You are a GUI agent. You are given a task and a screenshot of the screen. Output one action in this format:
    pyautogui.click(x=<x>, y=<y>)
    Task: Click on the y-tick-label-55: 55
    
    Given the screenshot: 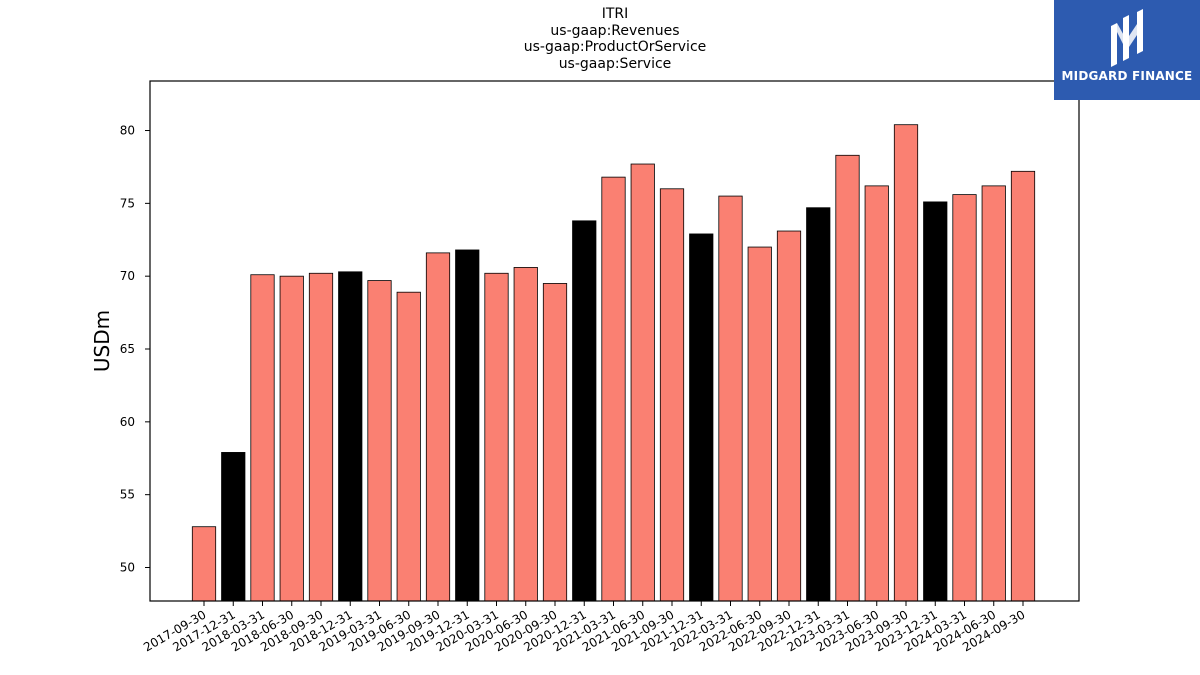 What is the action you would take?
    pyautogui.click(x=127, y=495)
    